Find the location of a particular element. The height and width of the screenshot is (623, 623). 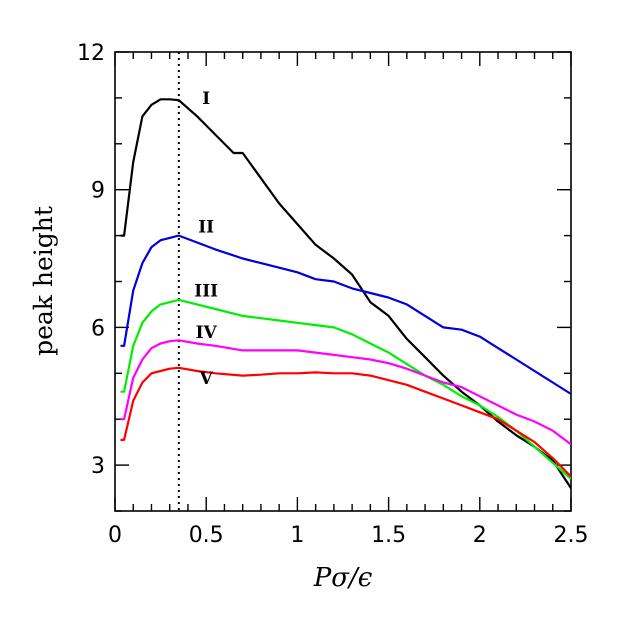

y-tick-label: 3 is located at coordinates (98, 466).